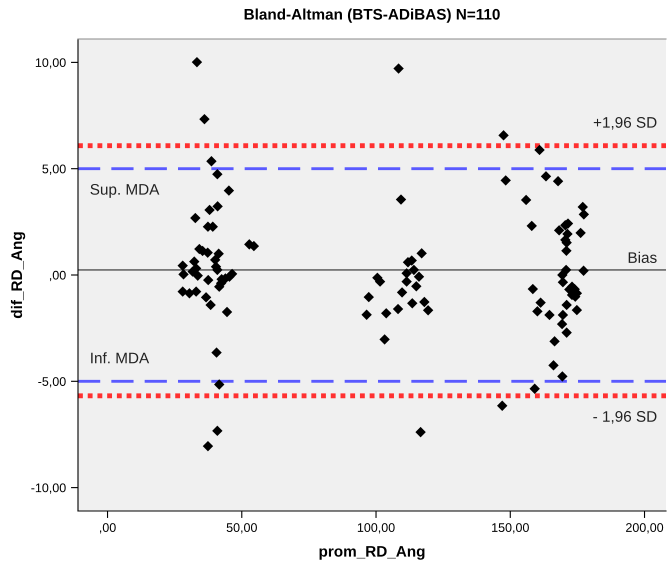 This screenshot has height=562, width=668. I want to click on x-axis-title: prom_RD_Ang, so click(372, 553).